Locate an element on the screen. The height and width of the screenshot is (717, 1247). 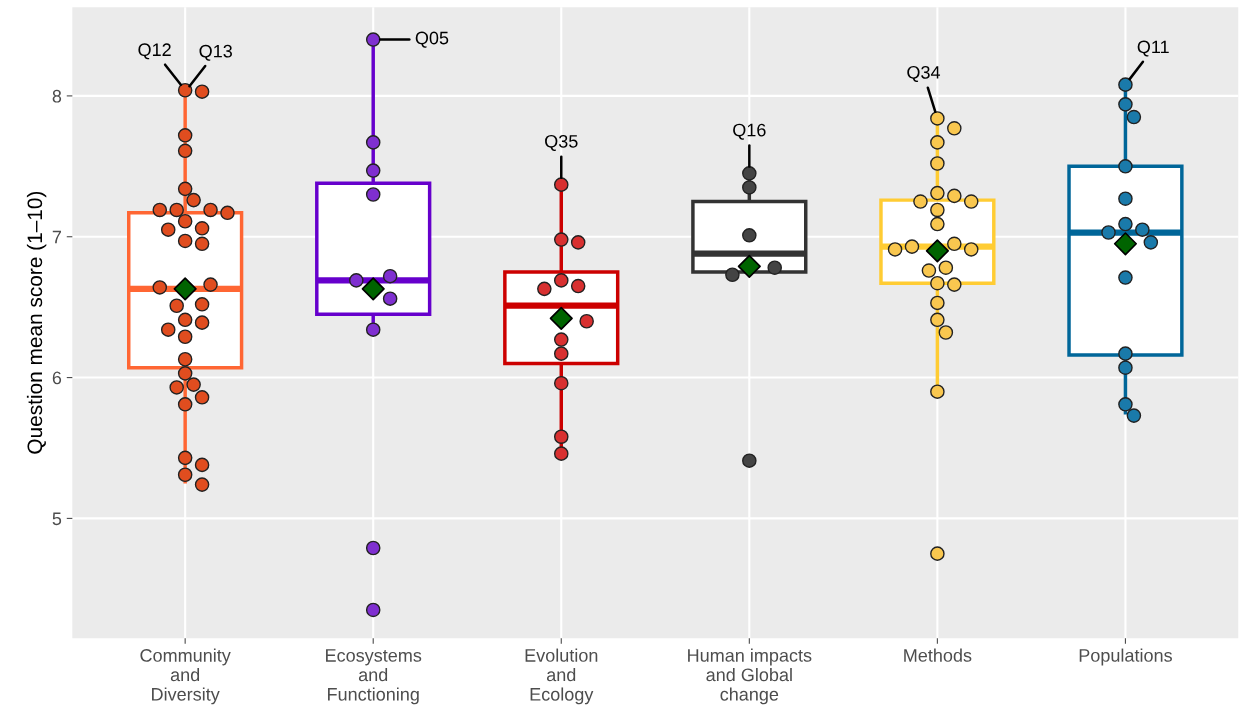
x-tick-label: Populations is located at coordinates (1125, 657).